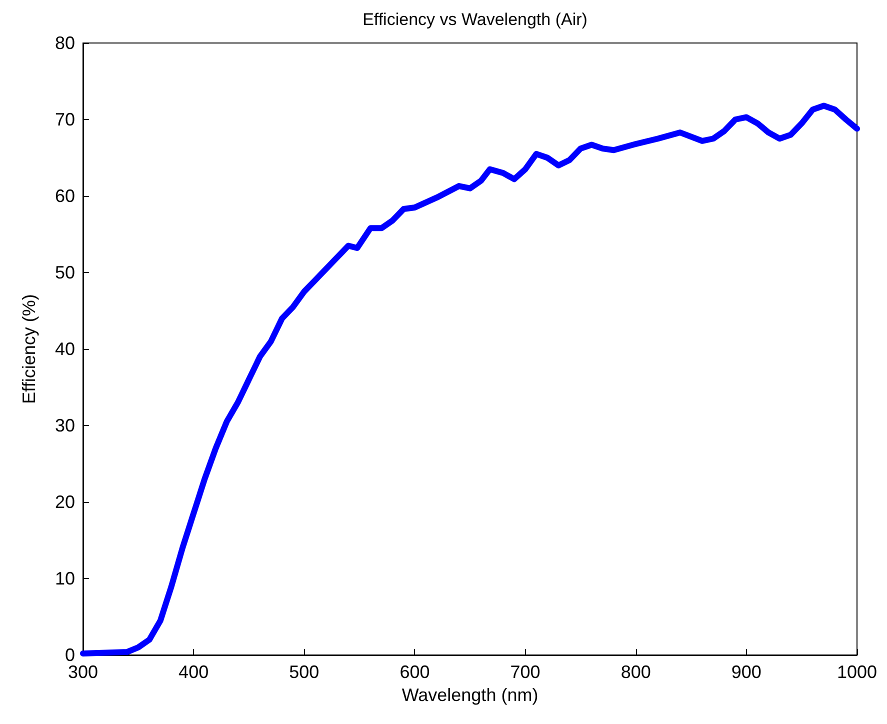  What do you see at coordinates (415, 672) in the screenshot?
I see `x-tick-label: 600` at bounding box center [415, 672].